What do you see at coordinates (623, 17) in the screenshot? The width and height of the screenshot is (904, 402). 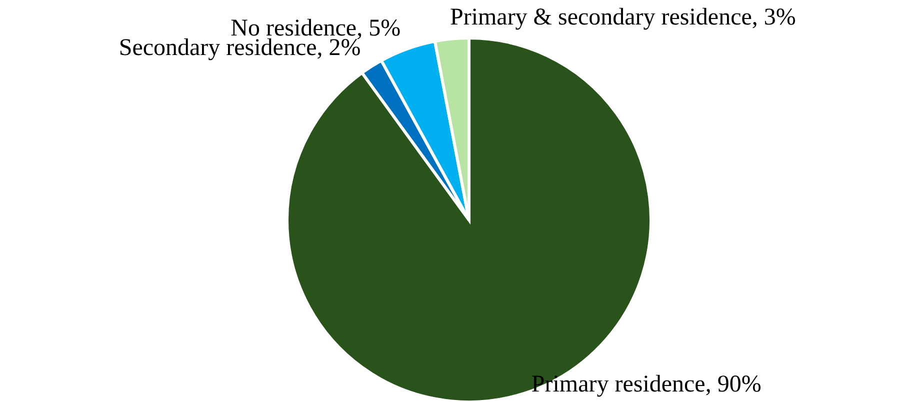 I see `slice-label: Primary & secondary residence, 3%` at bounding box center [623, 17].